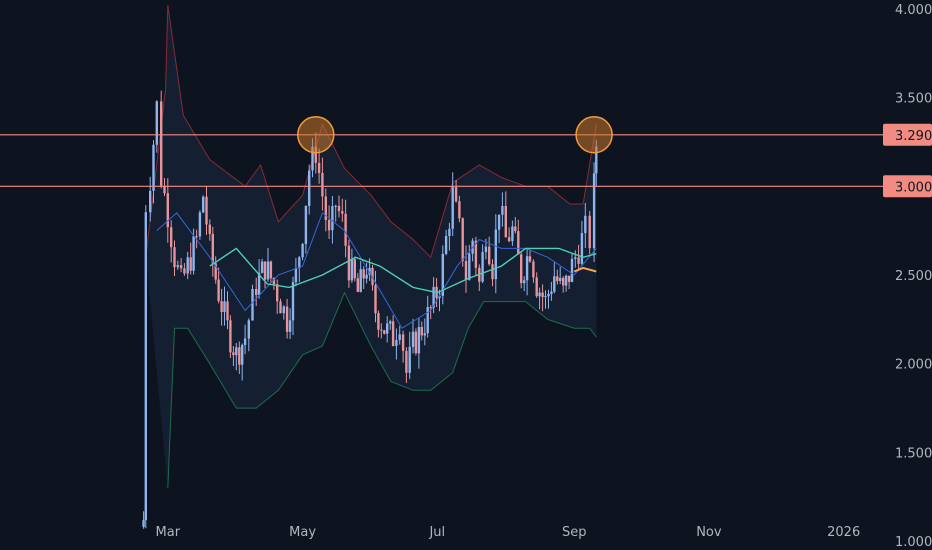  I want to click on level-price-label-bg, so click(907, 134).